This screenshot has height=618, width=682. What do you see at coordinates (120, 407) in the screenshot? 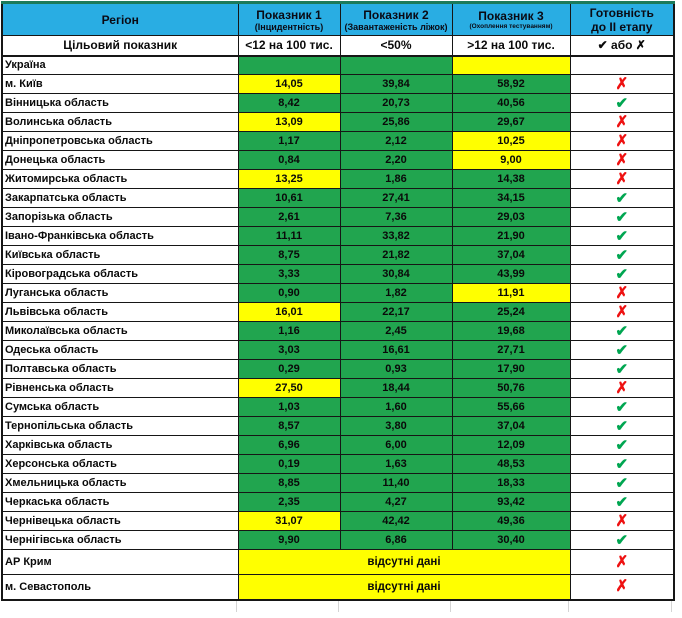
I see `region-cell: Сумська область` at bounding box center [120, 407].